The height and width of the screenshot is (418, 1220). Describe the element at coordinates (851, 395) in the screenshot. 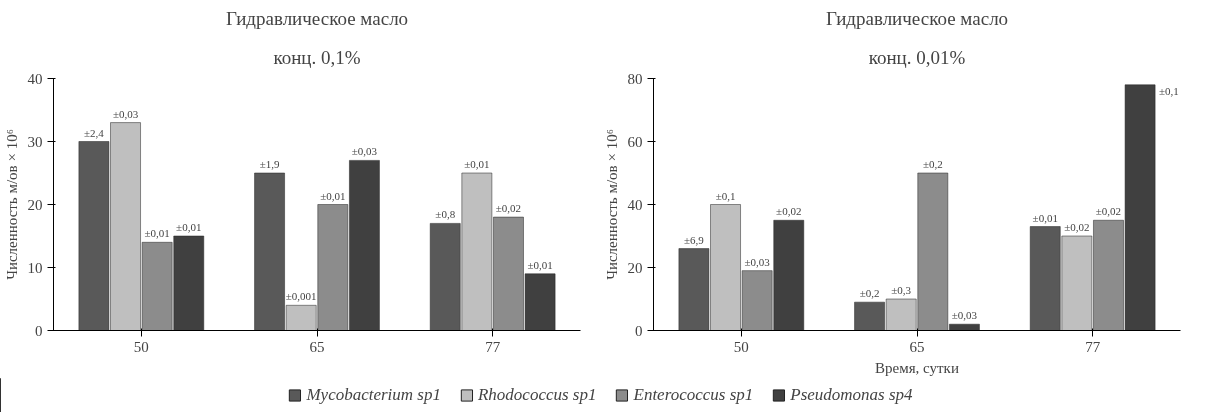

I see `legend-label: Pseudomonas sp4` at that location.